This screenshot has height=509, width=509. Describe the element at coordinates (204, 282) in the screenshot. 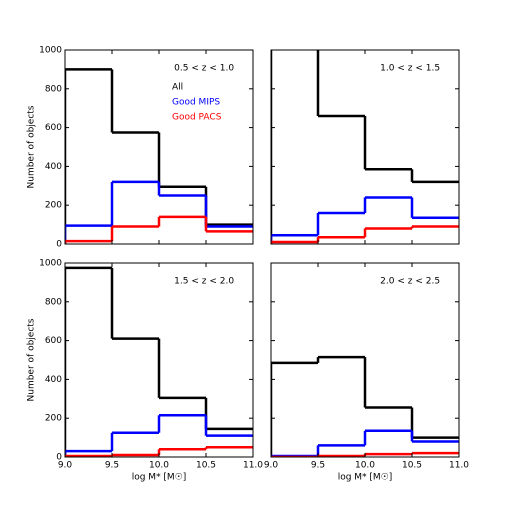

I see `panel-title: 1.5 < z < 2.0` at that location.